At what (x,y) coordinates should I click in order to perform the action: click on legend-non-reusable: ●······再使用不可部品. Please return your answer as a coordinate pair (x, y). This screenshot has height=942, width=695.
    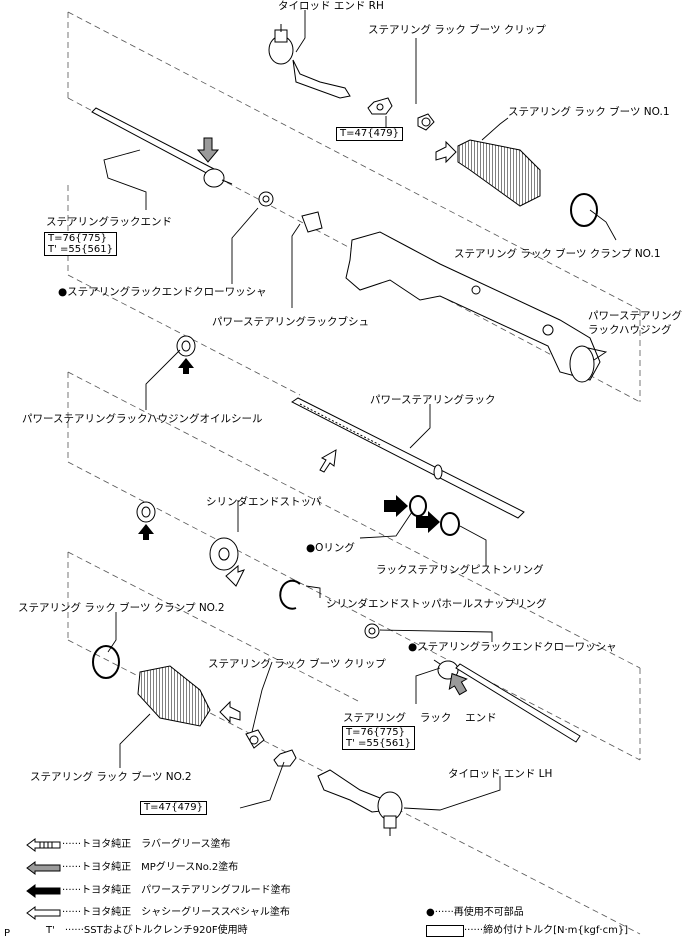
    Looking at the image, I should click on (475, 912).